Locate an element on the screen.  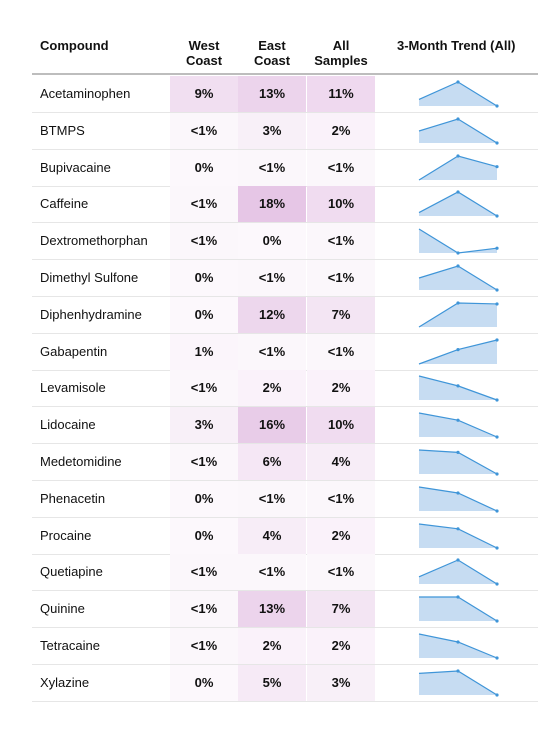
west-value: 9% is located at coordinates (204, 94).